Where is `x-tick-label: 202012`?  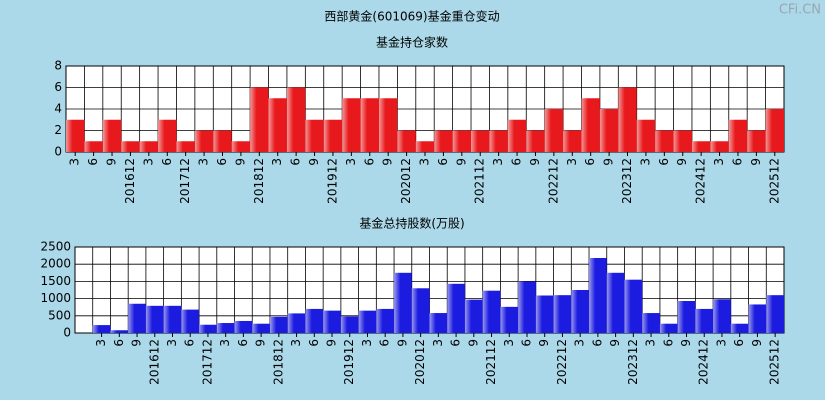
x-tick-label: 202012 is located at coordinates (420, 362).